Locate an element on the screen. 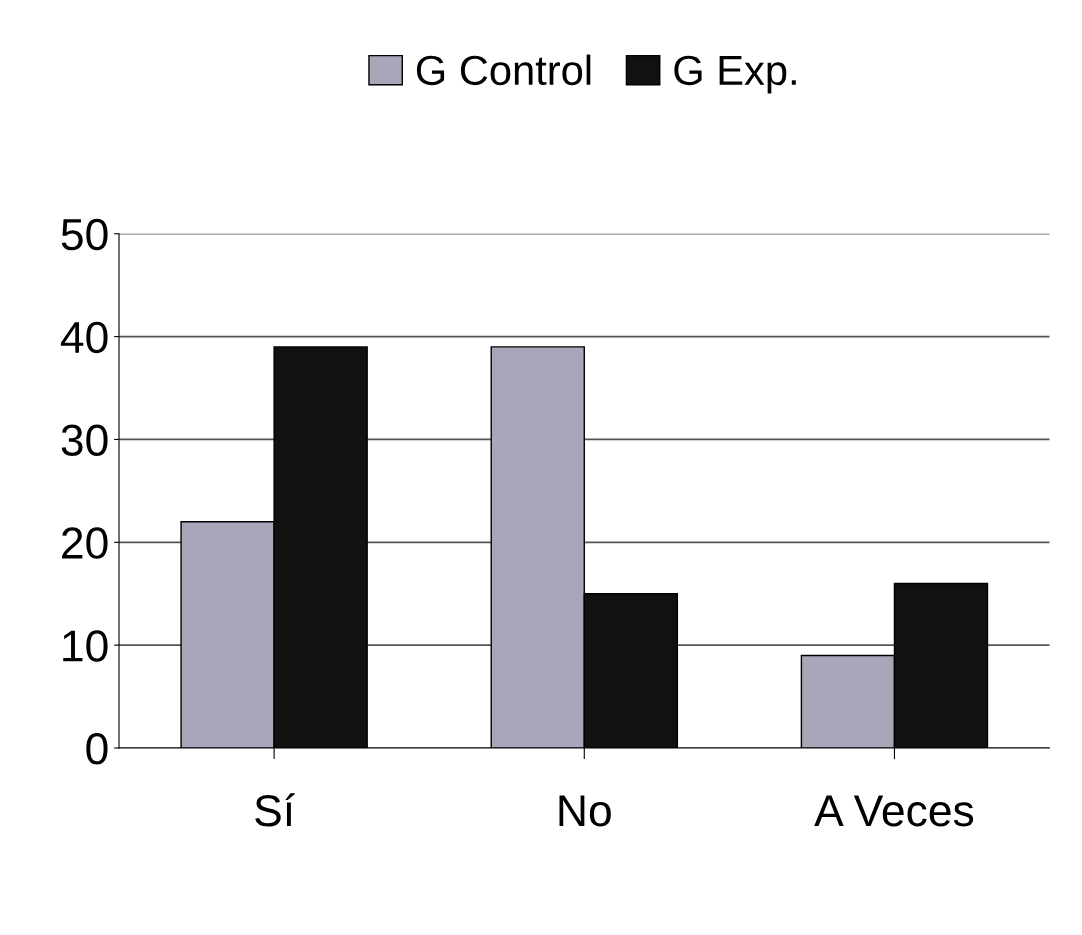  y-tick-label: 0 is located at coordinates (97, 749).